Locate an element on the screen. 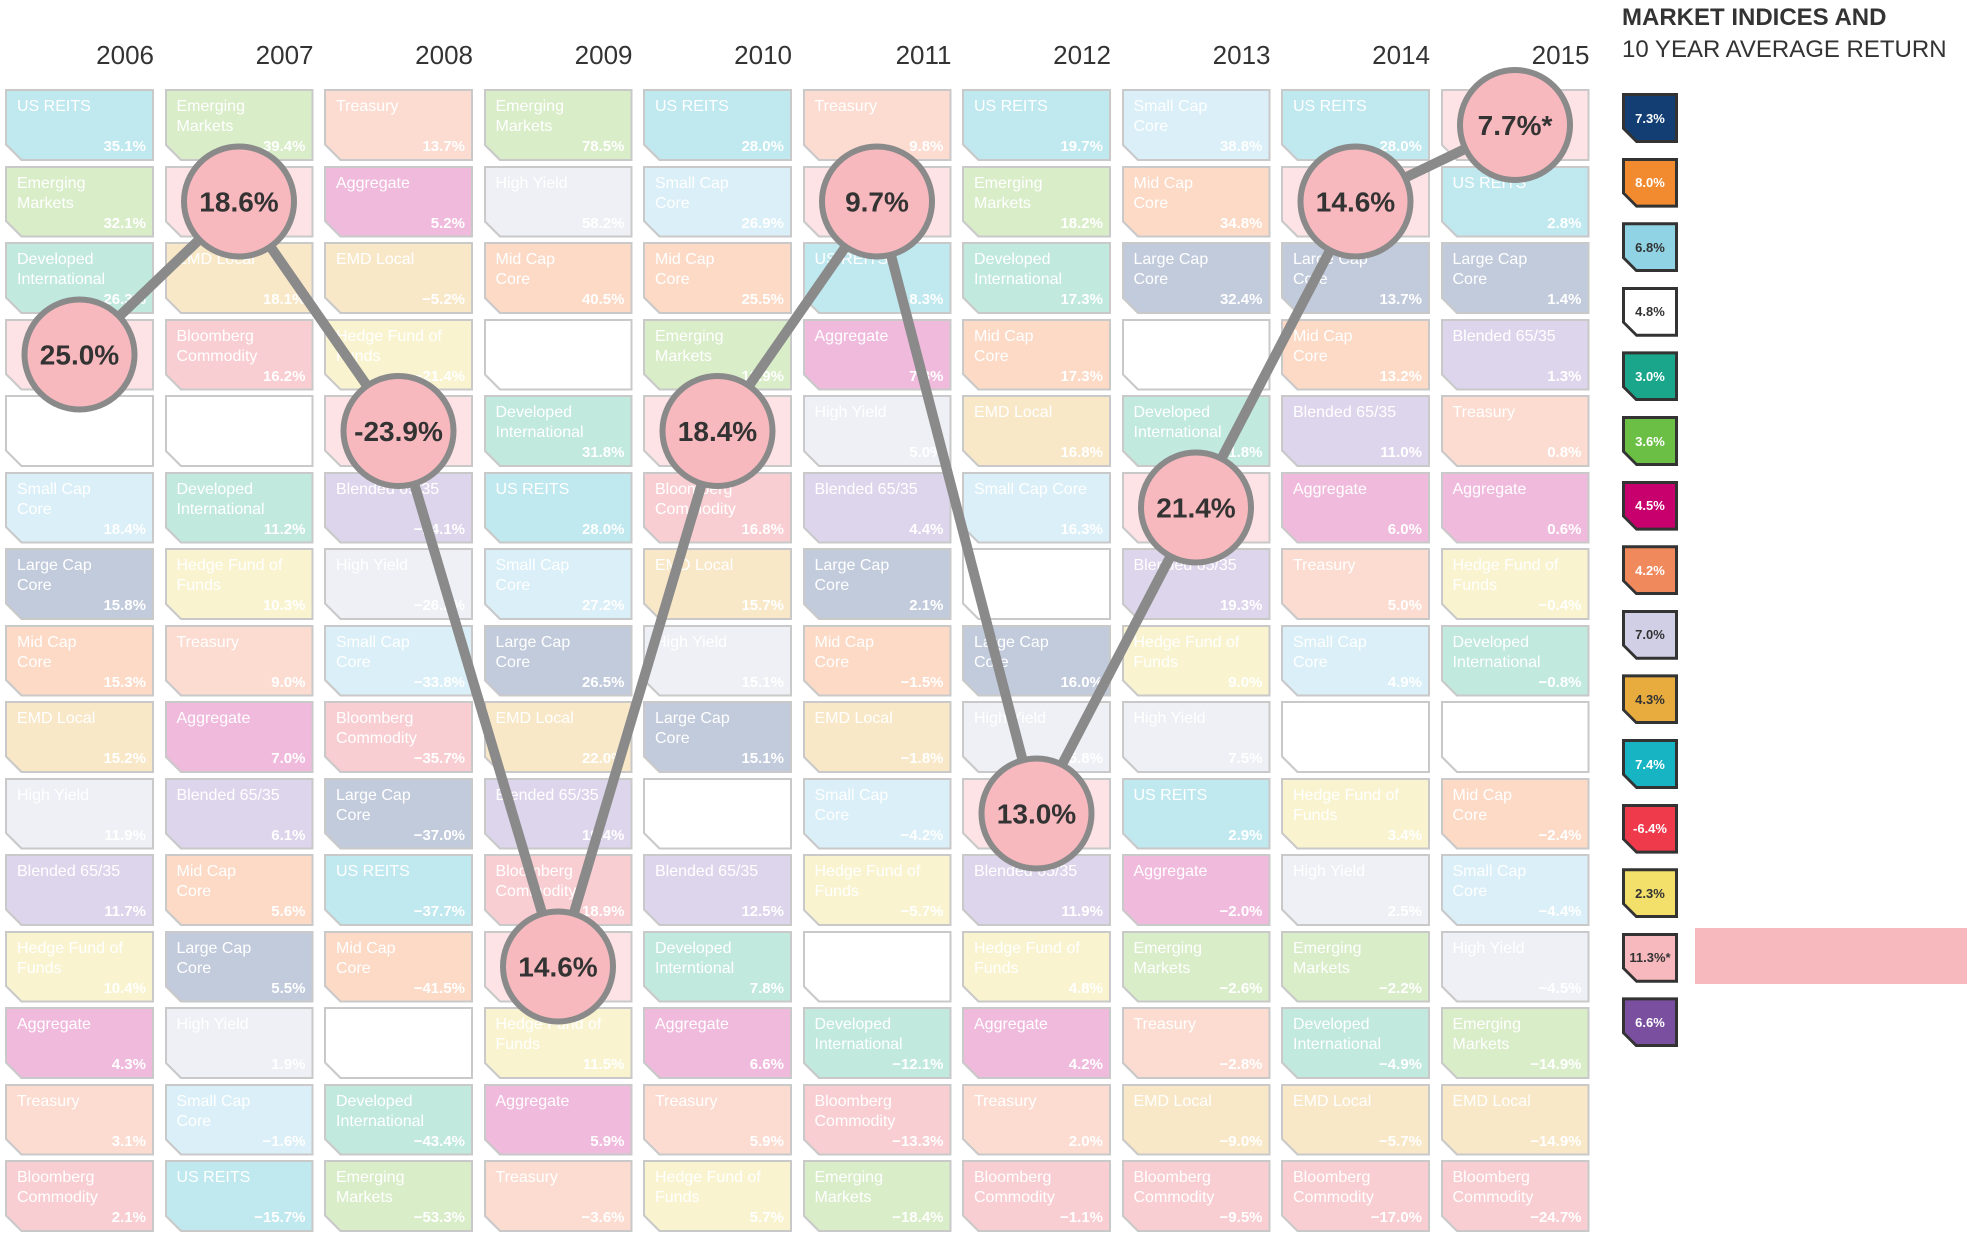  cell: Blended 65/35 4.4% is located at coordinates (877, 508).